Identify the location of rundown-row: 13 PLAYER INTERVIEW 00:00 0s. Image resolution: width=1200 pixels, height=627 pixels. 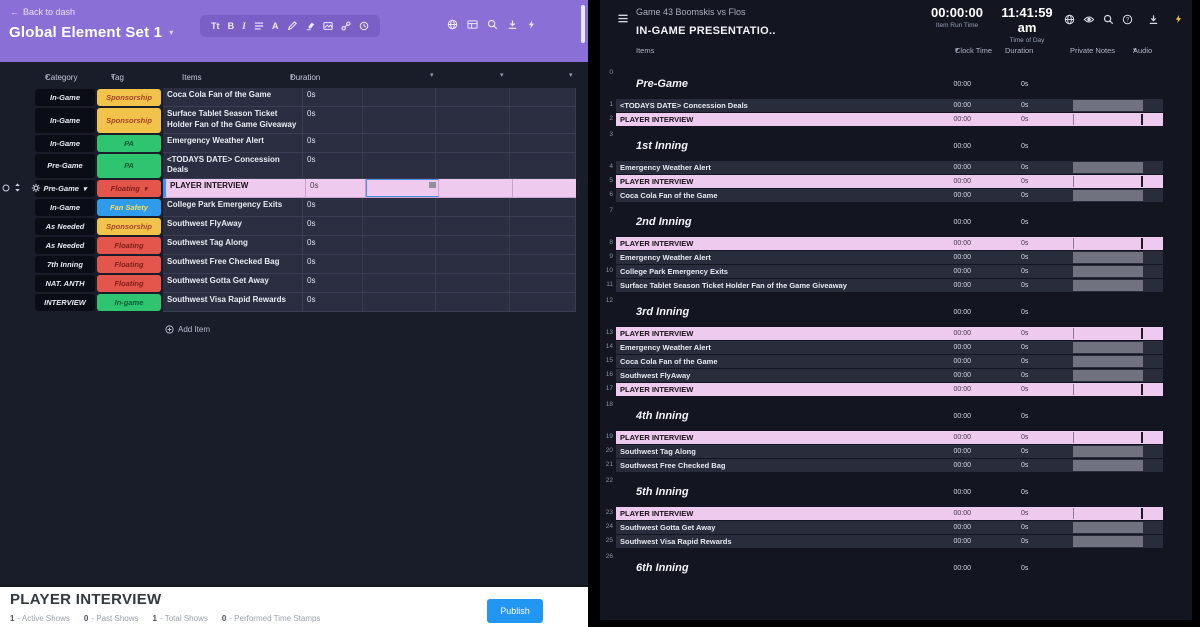
(884, 333).